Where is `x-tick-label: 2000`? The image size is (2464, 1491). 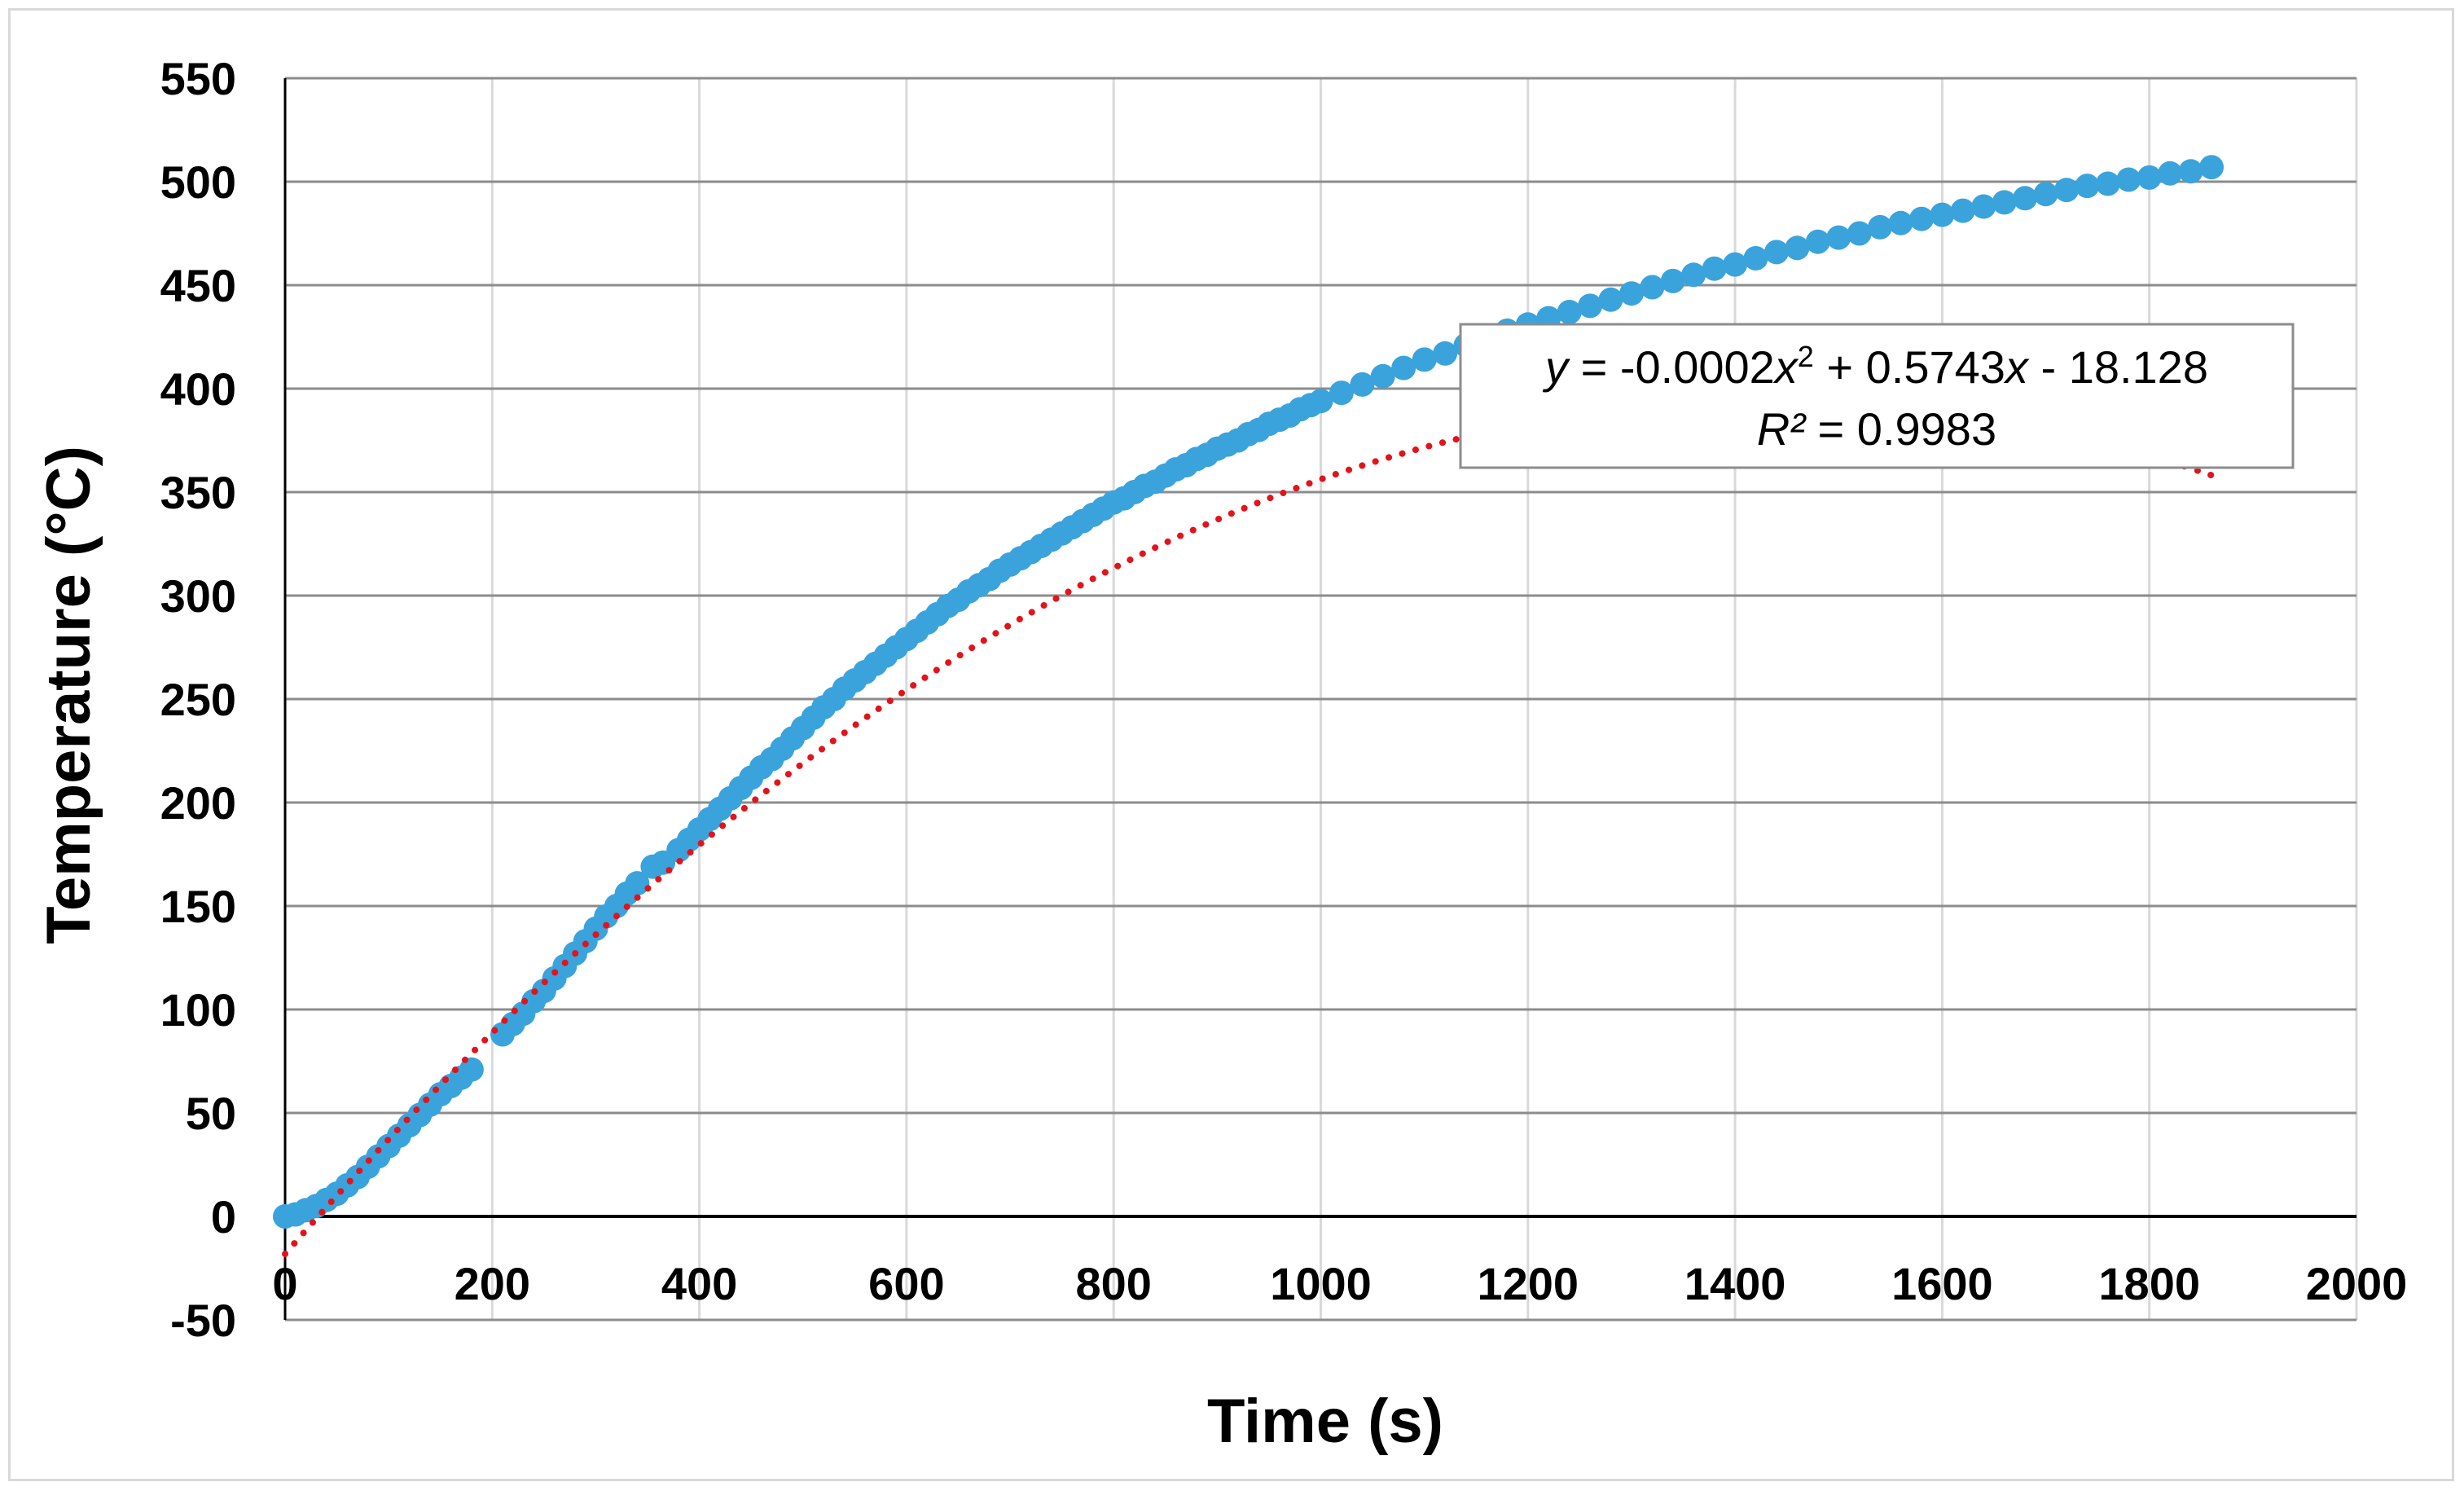 x-tick-label: 2000 is located at coordinates (2357, 1283).